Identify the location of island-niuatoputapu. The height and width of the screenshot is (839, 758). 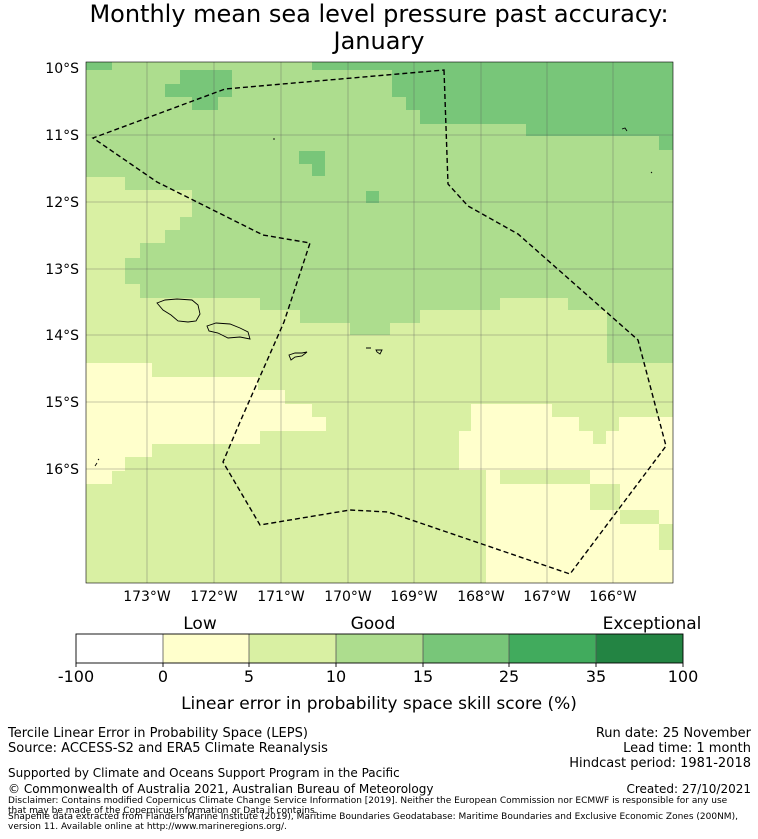
(97, 462).